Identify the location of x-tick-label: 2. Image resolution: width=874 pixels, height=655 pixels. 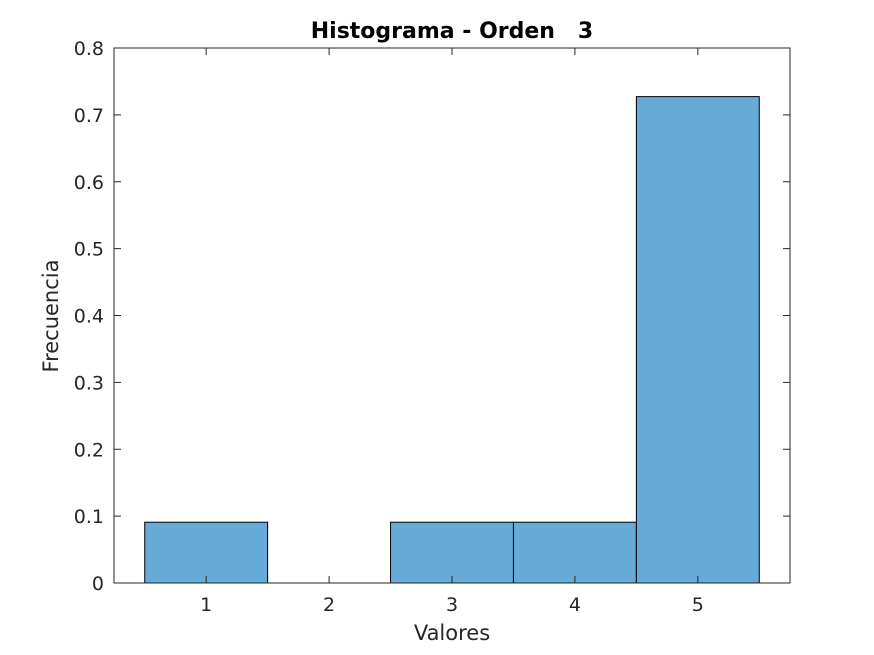
(329, 605).